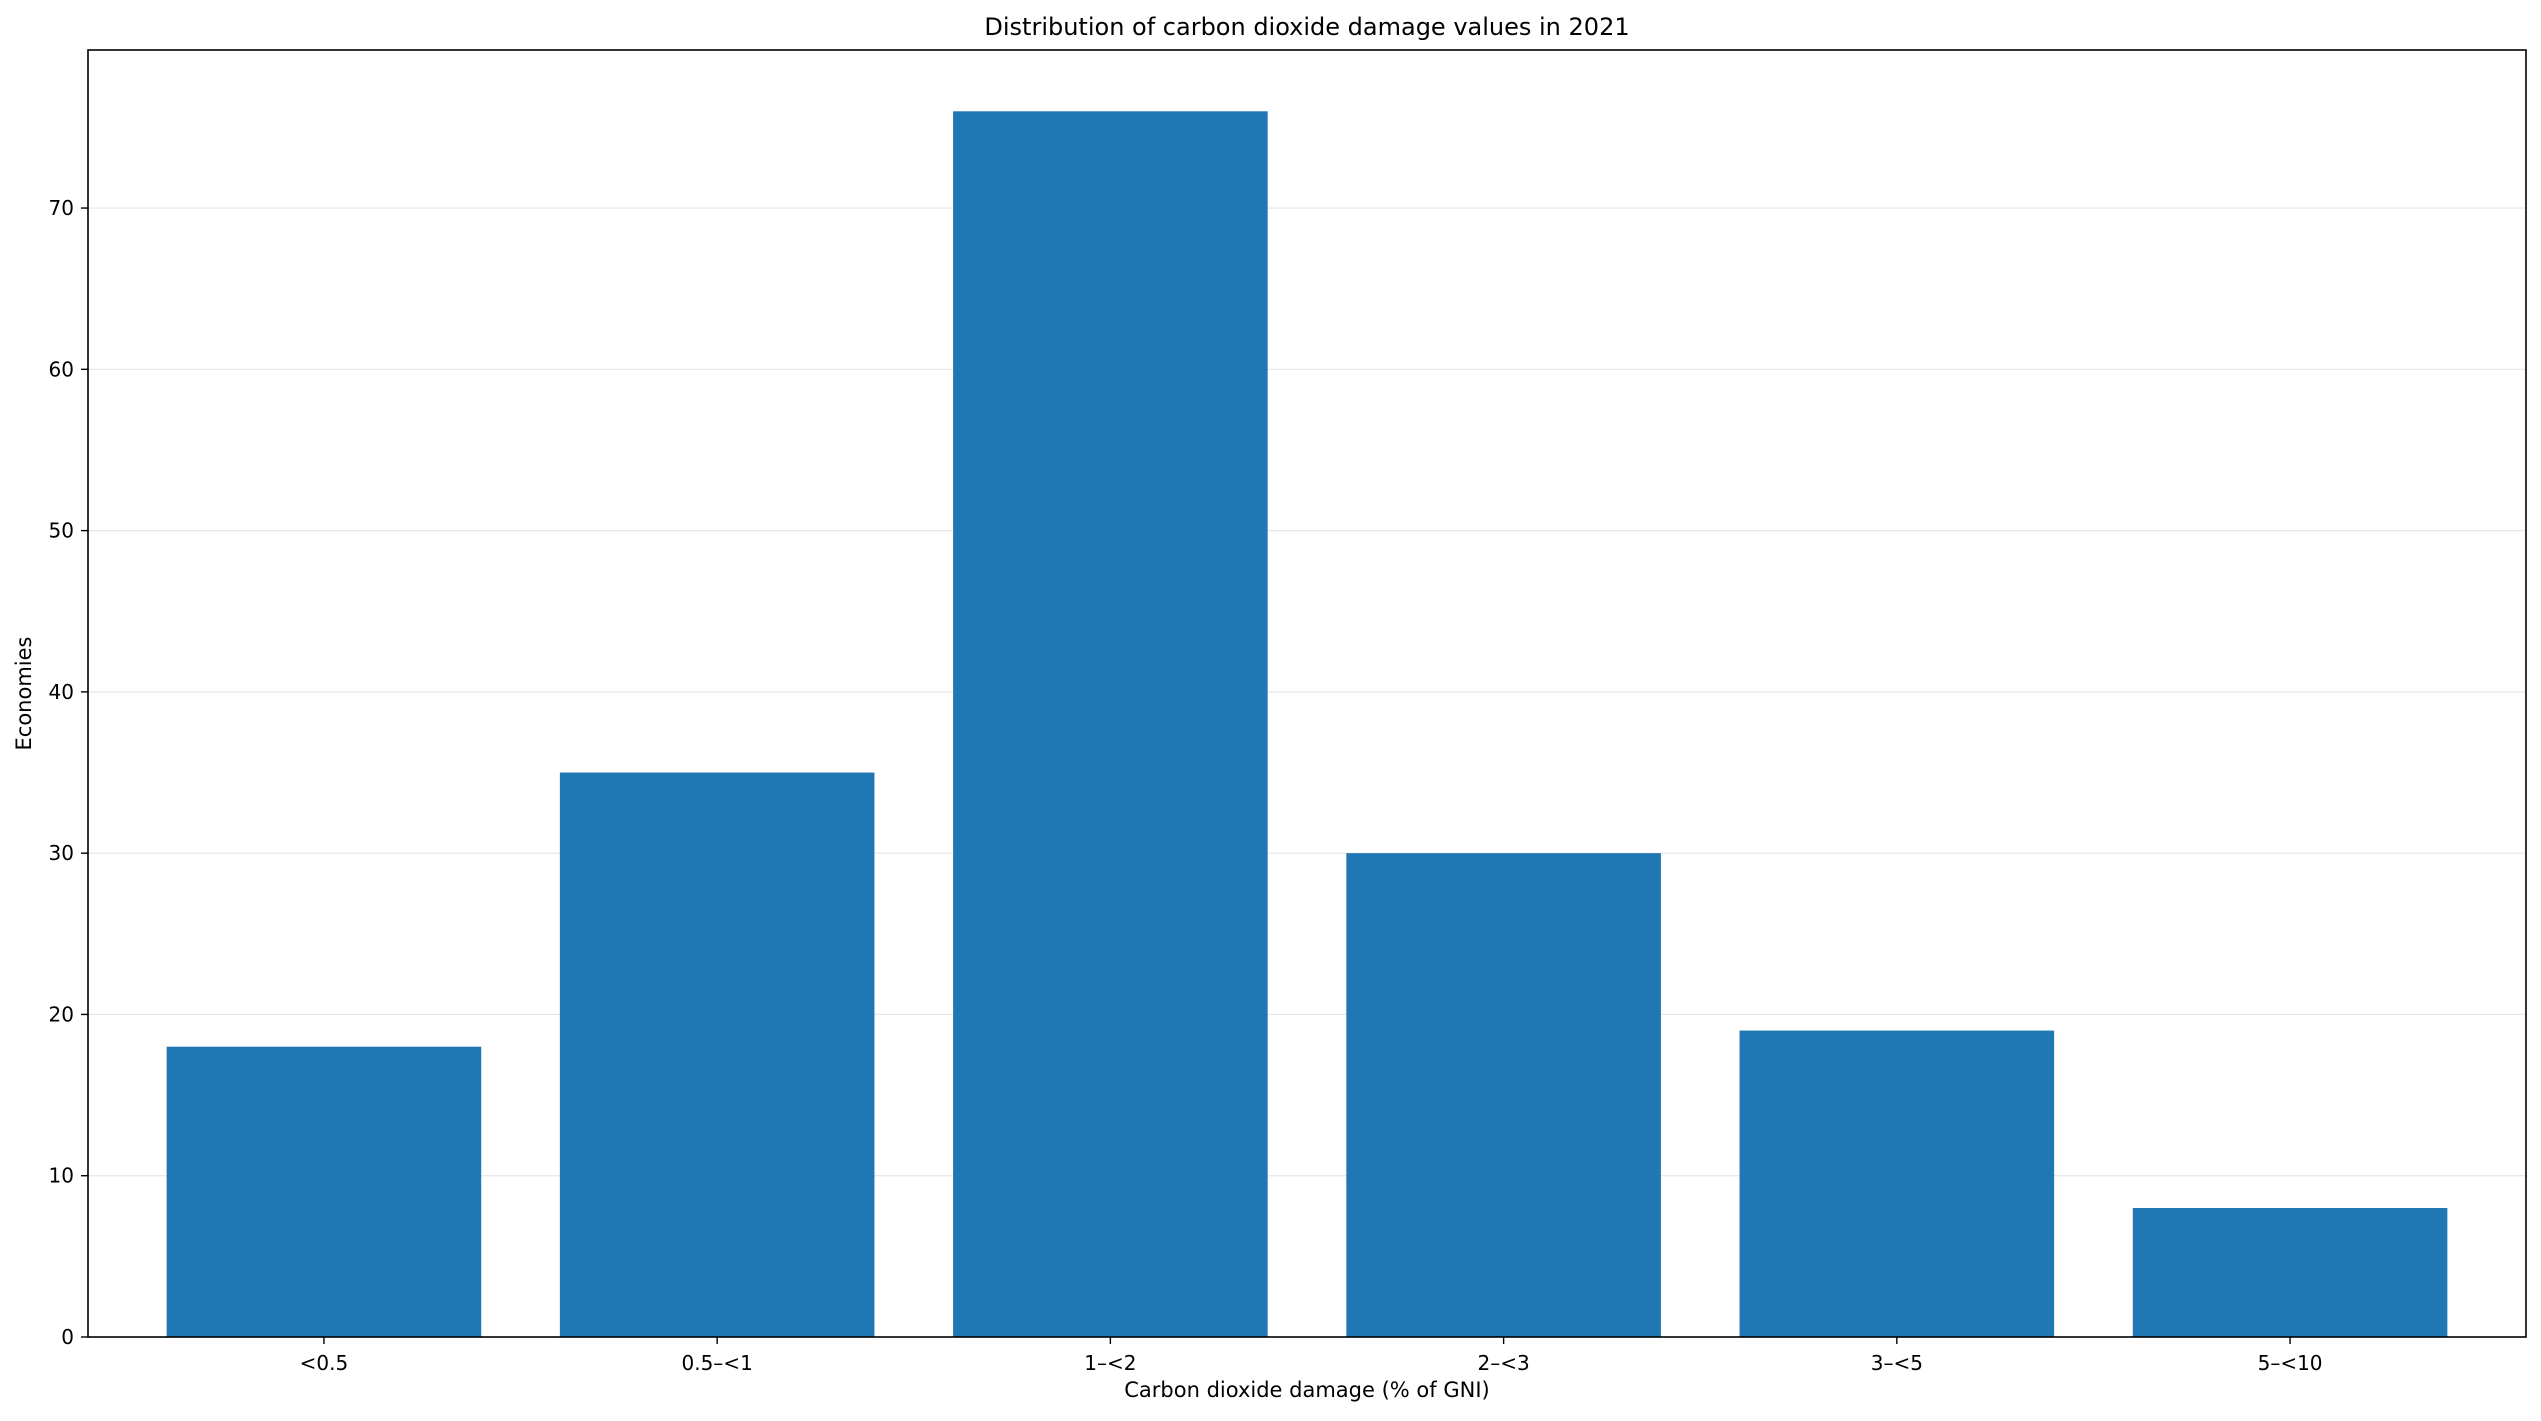 The image size is (2541, 1421). I want to click on x-axis-ticks: <0.5 0.5–<1 1–<2 2–<3 3–<5 5–<10, so click(1311, 1356).